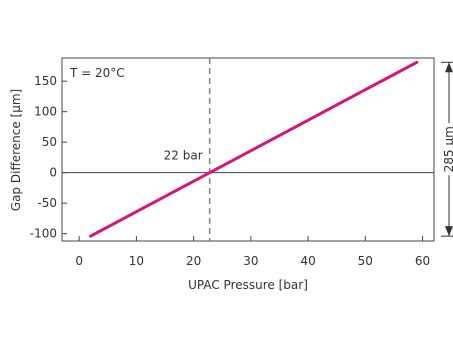  I want to click on y-tick-label: -50, so click(47, 203).